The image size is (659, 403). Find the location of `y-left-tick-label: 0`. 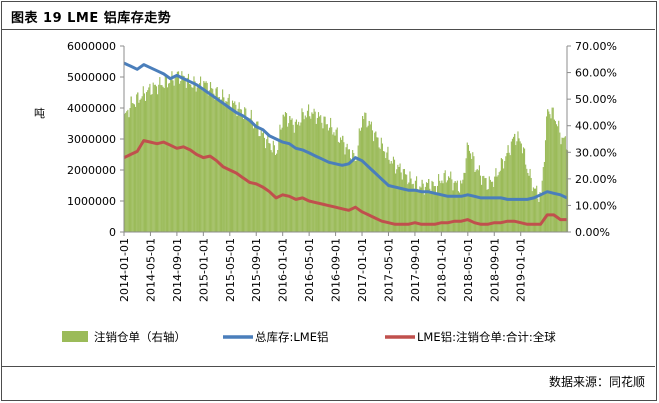

y-left-tick-label: 0 is located at coordinates (112, 232).